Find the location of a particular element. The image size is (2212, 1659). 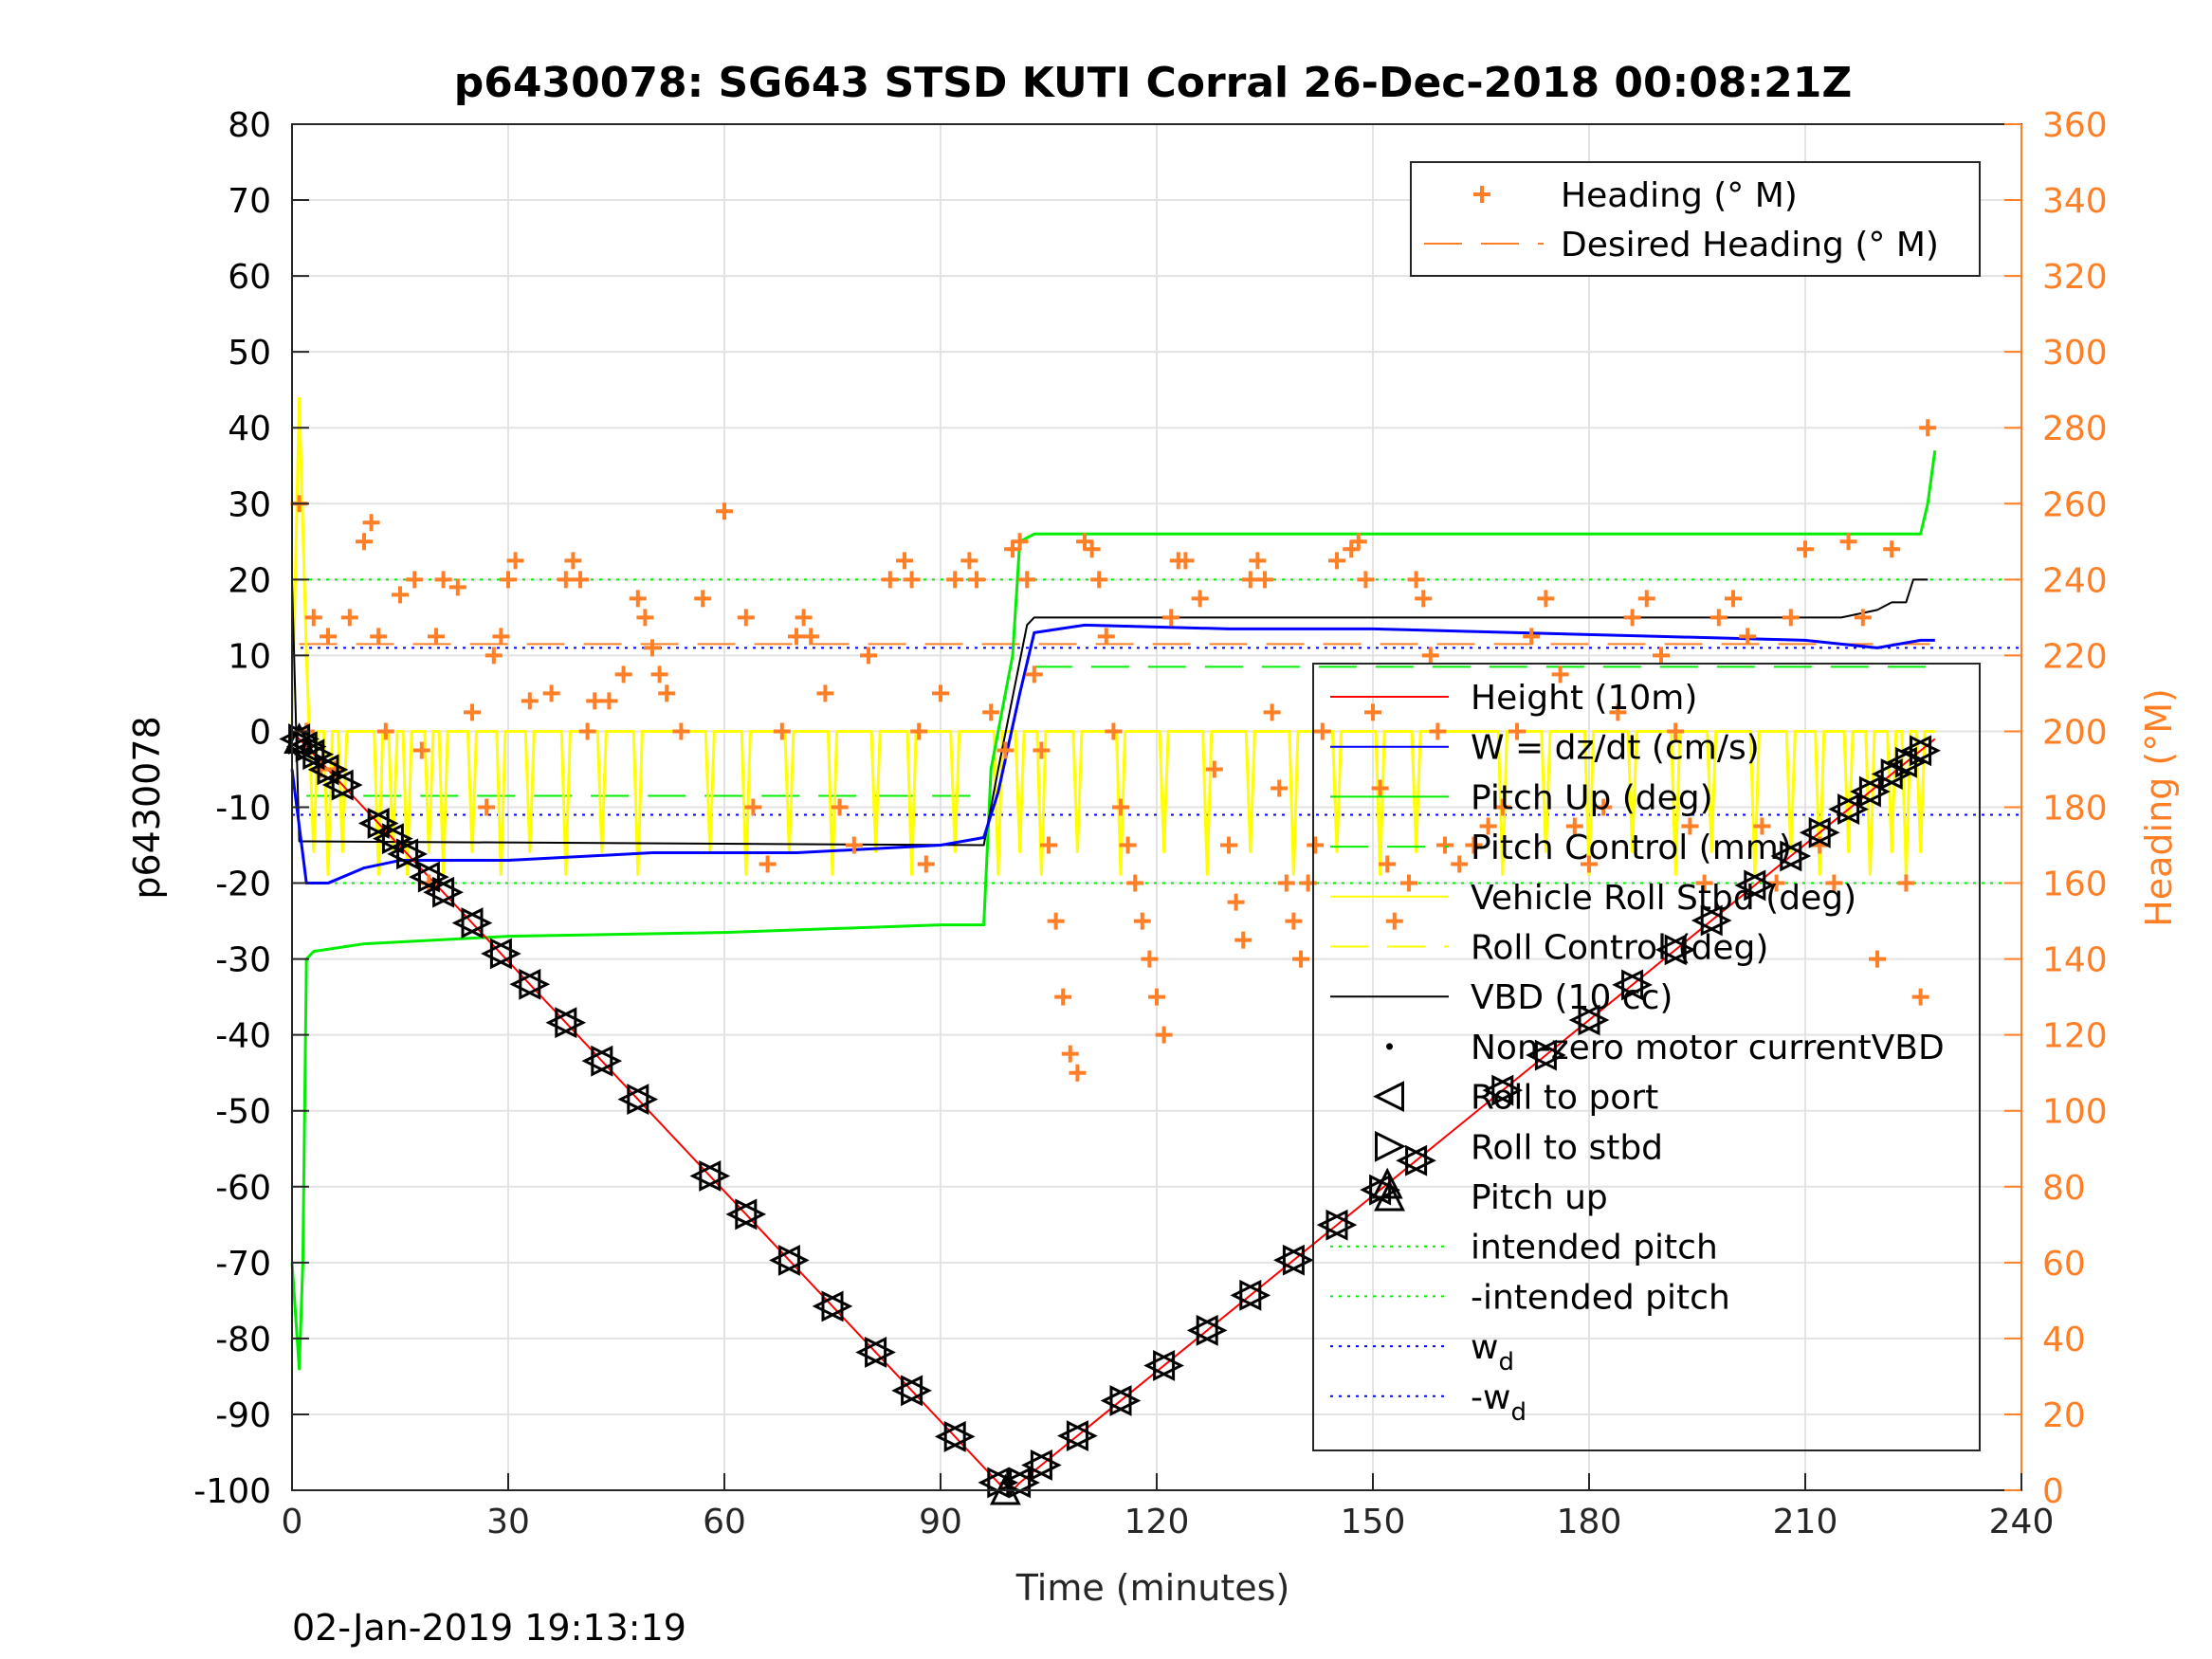

right-tick-label: 180 is located at coordinates (2075, 809).